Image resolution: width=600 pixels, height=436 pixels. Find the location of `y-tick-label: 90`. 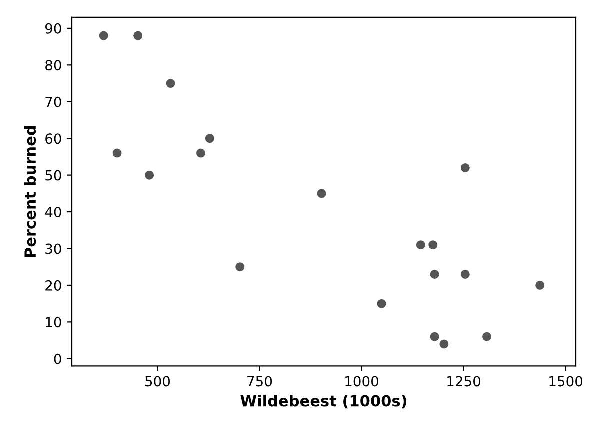

y-tick-label: 90 is located at coordinates (53, 28).